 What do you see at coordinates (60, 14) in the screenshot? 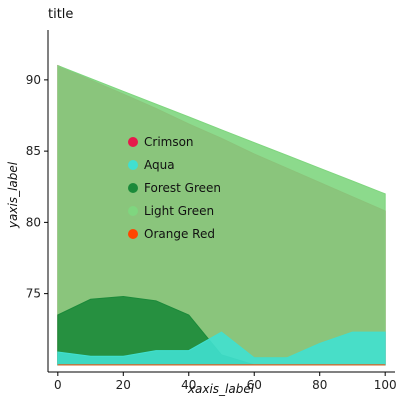
I see `chart-title: title` at bounding box center [60, 14].